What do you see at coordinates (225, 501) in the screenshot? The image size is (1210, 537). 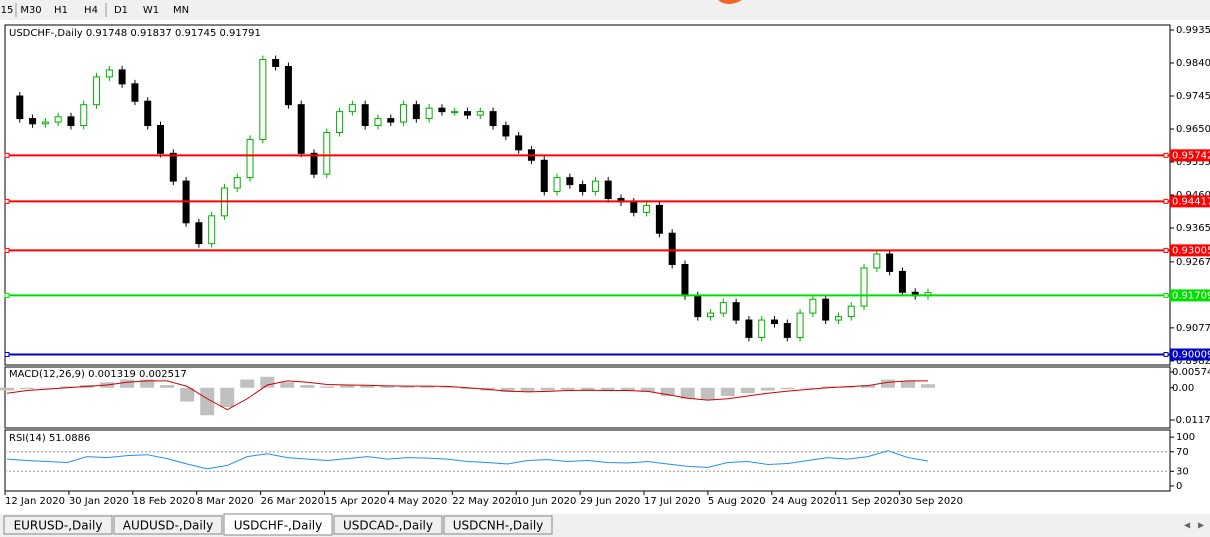 I see `date-label: 8 Mar 2020` at bounding box center [225, 501].